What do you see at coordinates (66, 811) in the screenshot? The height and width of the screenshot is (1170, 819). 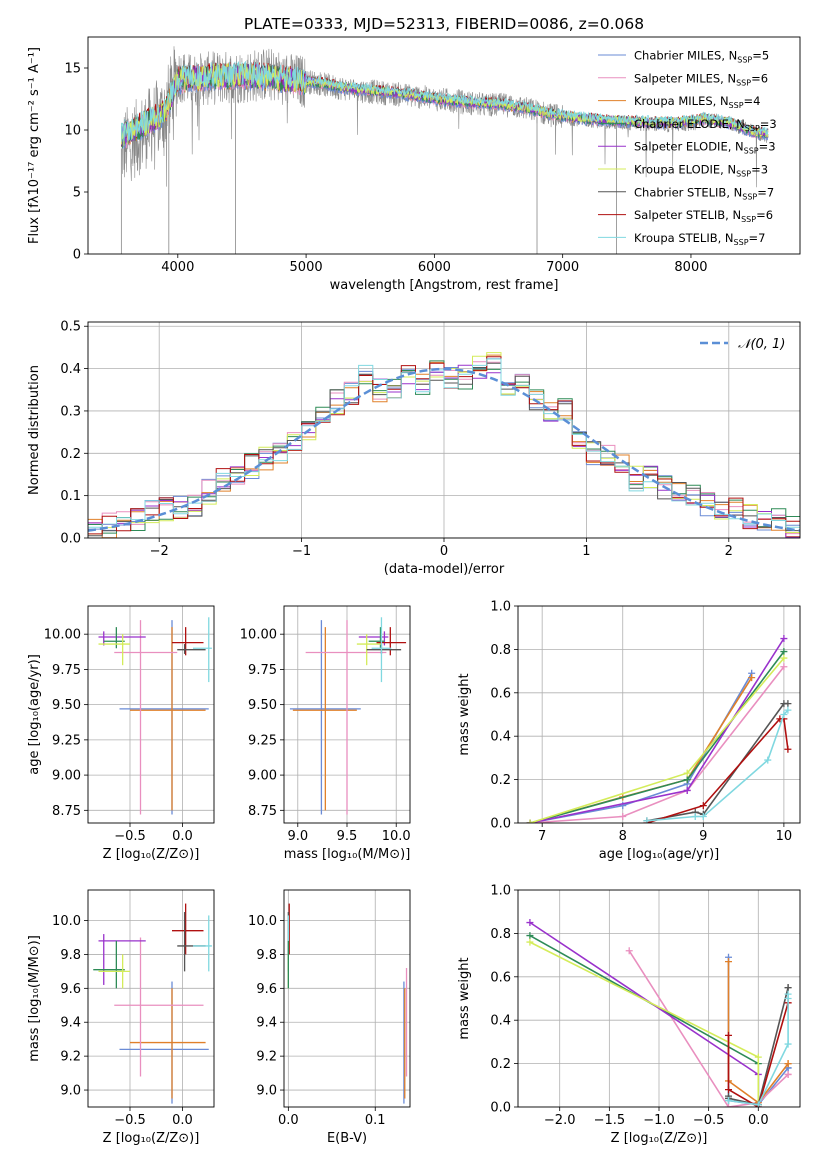 I see `y-tick-label: 8.75` at bounding box center [66, 811].